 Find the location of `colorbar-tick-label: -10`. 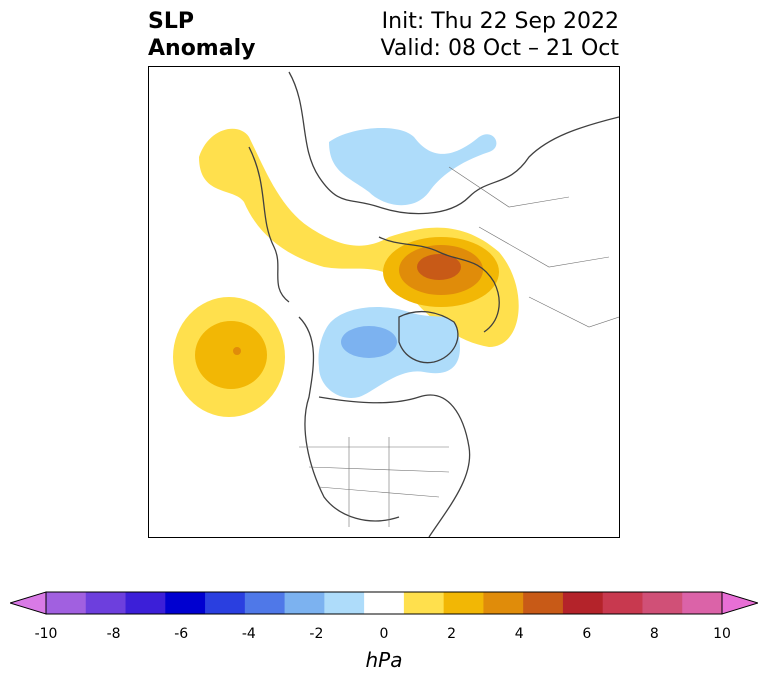

colorbar-tick-label: -10 is located at coordinates (46, 634).